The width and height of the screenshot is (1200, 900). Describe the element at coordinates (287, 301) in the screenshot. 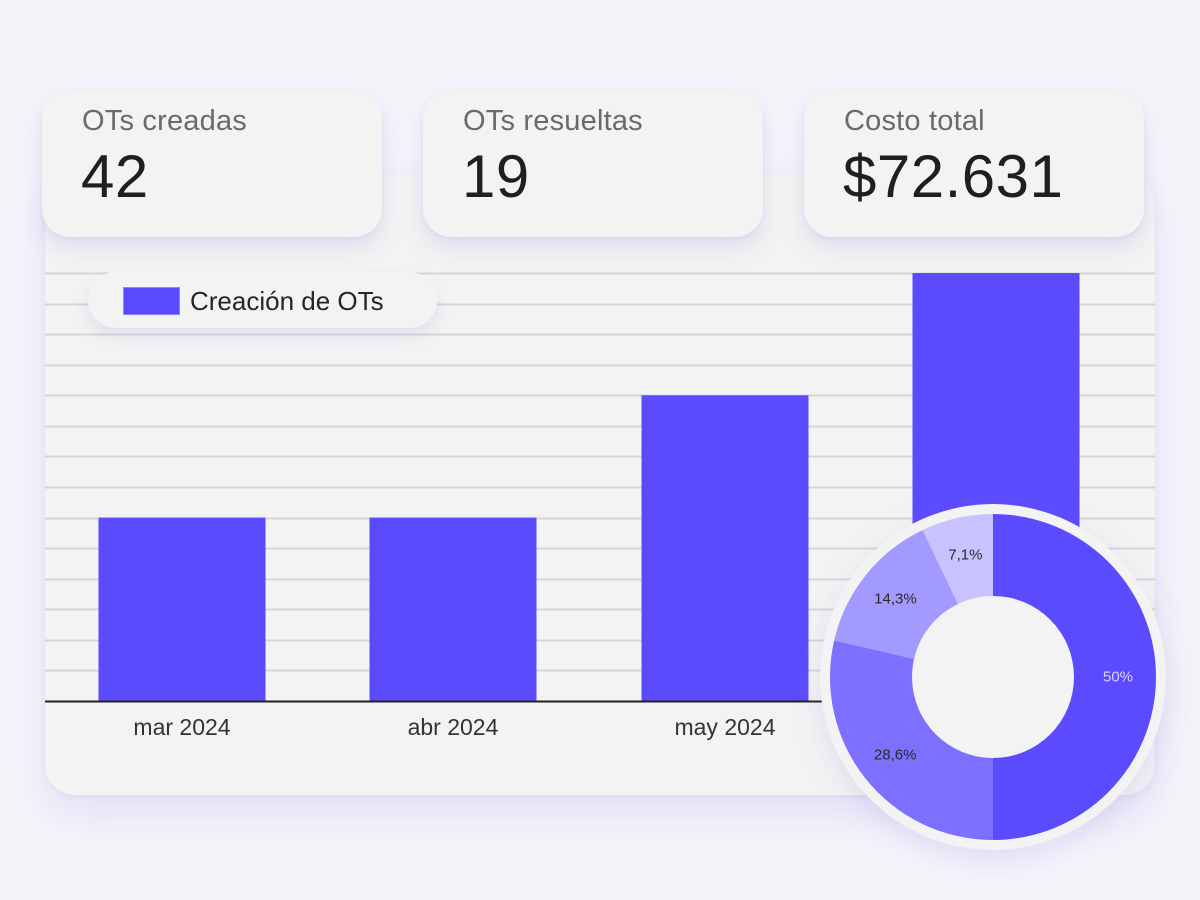

I see `legend-label: Creación de OTs` at that location.